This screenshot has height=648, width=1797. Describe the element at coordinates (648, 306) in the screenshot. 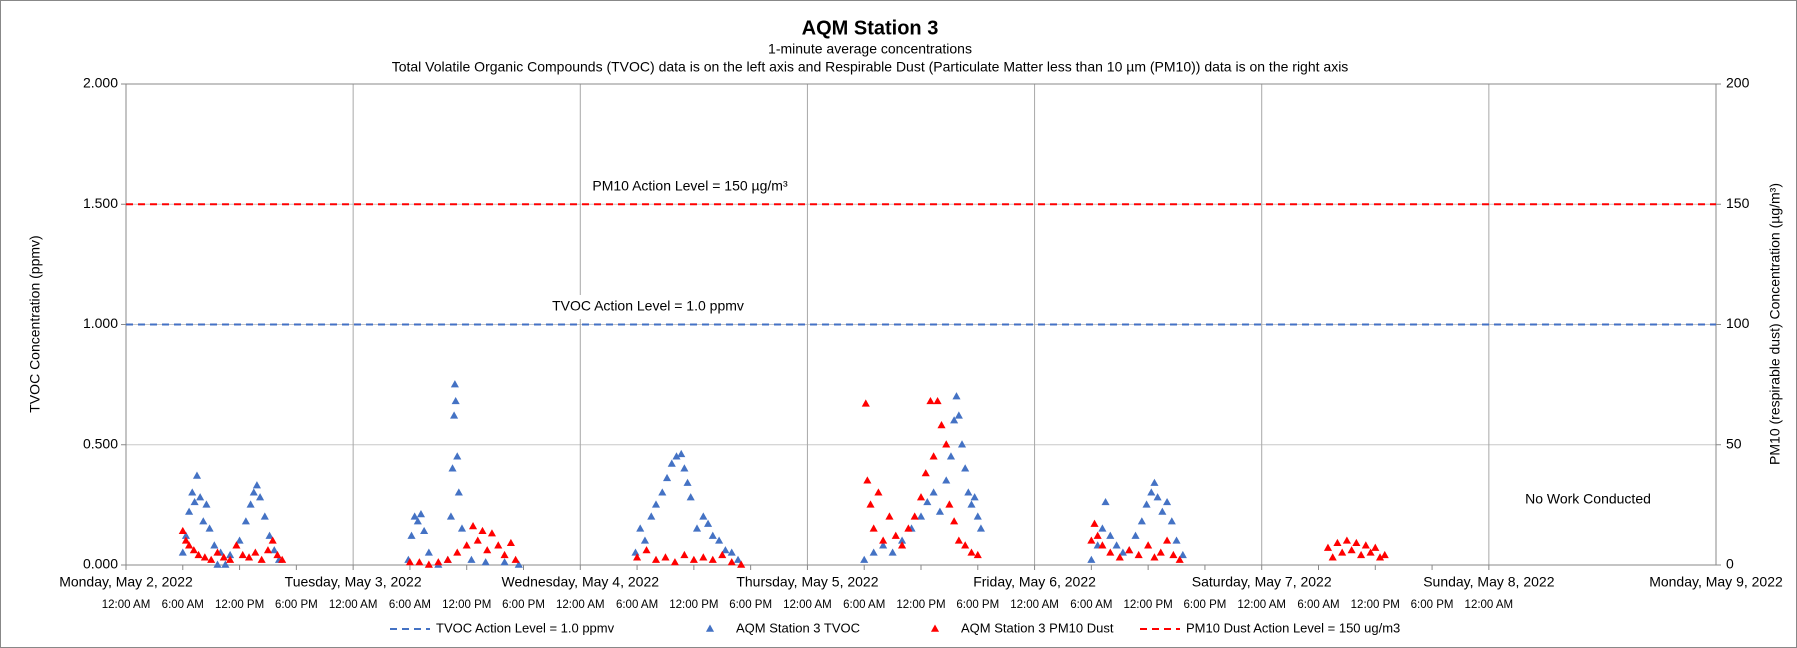

I see `annotation: TVOC Action Level = 1.0 ppmv` at that location.